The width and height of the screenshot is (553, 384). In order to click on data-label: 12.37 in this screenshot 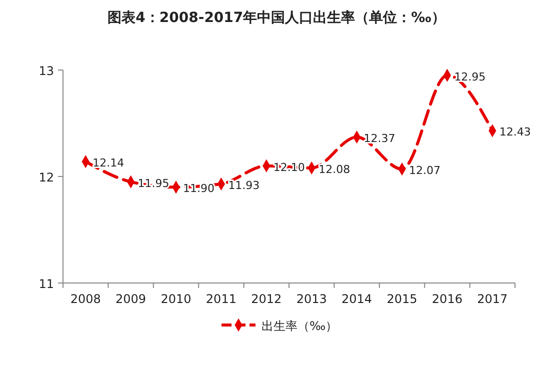, I will do `click(380, 139)`.